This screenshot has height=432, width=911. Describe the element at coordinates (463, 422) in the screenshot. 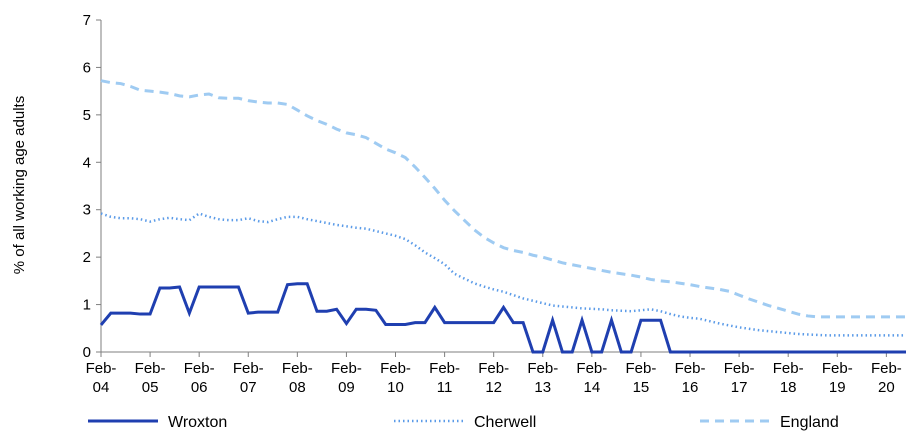

I see `legend: Wroxton Cherwell England` at that location.